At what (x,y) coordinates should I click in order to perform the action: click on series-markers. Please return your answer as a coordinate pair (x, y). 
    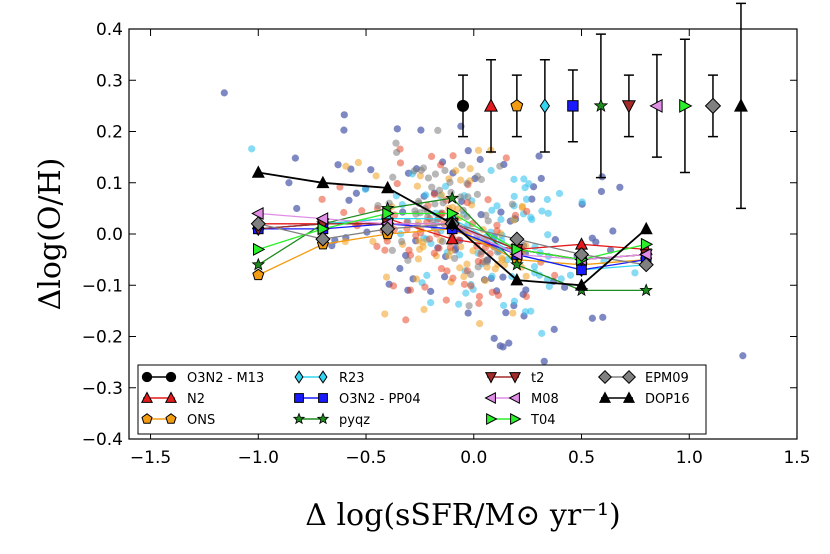
    Looking at the image, I should click on (452, 231).